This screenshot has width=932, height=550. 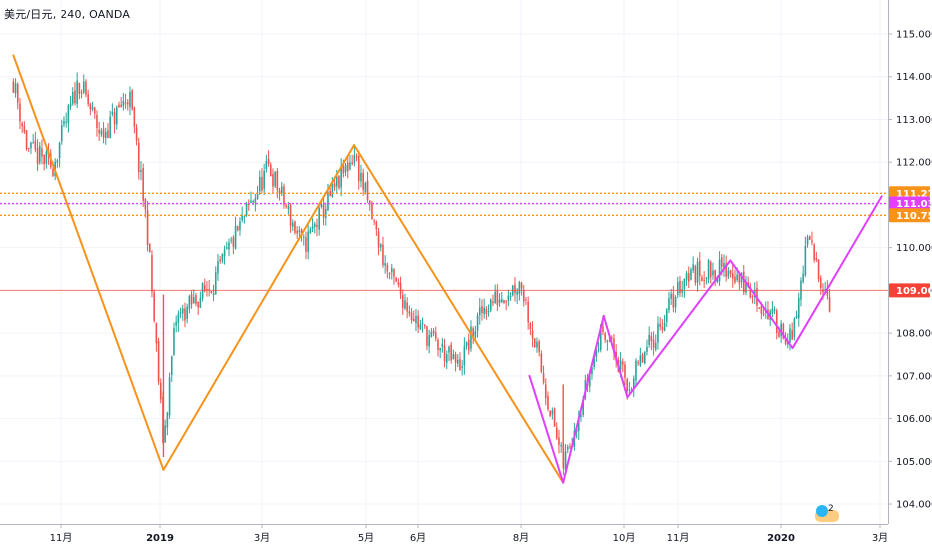 I want to click on price-tick-label: 114.000, so click(x=914, y=77).